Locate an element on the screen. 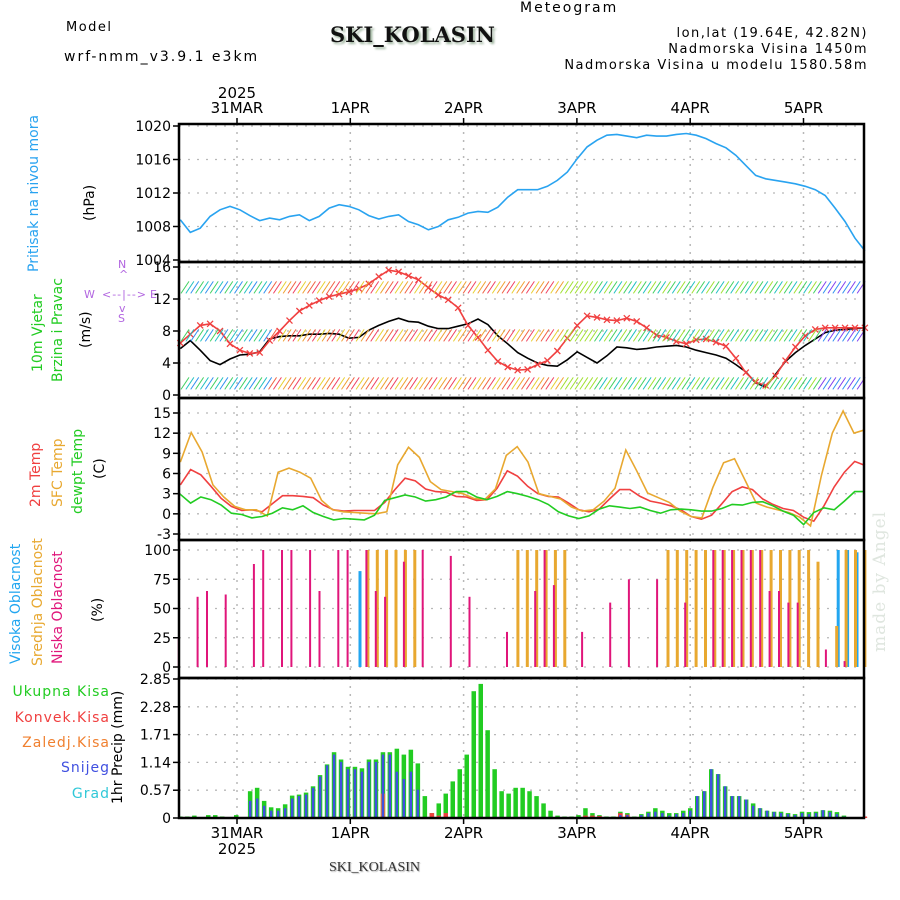  cloud-ytick-label: 25 is located at coordinates (162, 639).